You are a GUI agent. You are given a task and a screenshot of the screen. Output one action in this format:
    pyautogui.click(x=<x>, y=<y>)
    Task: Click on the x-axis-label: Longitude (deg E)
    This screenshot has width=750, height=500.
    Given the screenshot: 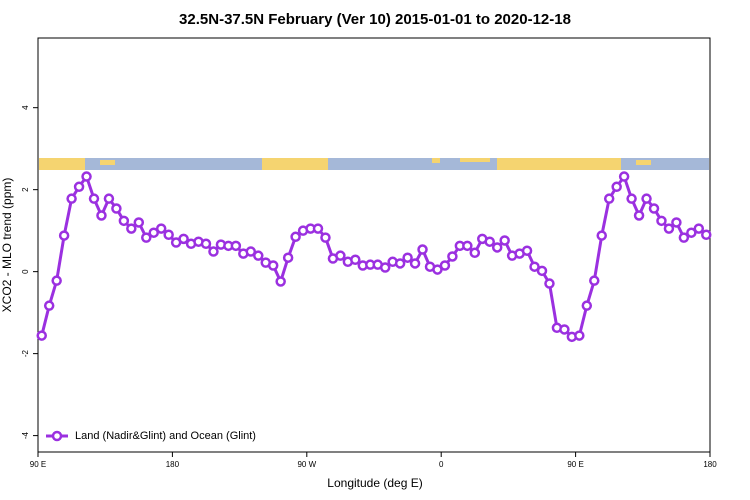 What is the action you would take?
    pyautogui.click(x=374, y=483)
    